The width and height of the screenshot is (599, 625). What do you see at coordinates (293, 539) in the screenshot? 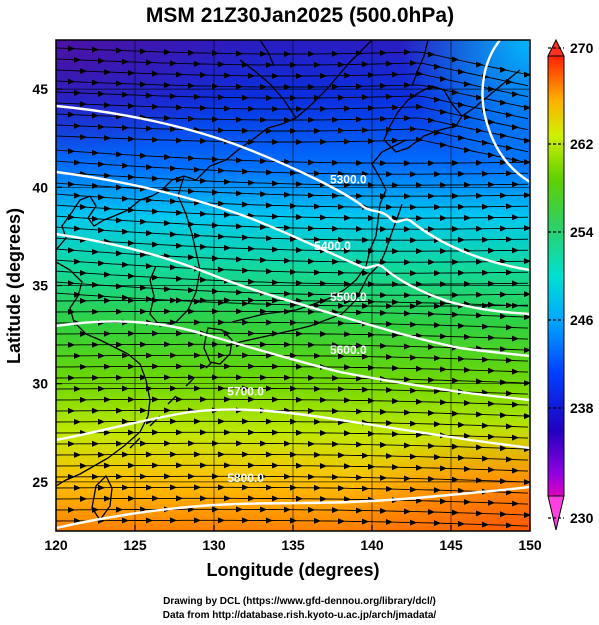
I see `x-axis-ticks: 120 125 130 135 140 145 150` at bounding box center [293, 539].